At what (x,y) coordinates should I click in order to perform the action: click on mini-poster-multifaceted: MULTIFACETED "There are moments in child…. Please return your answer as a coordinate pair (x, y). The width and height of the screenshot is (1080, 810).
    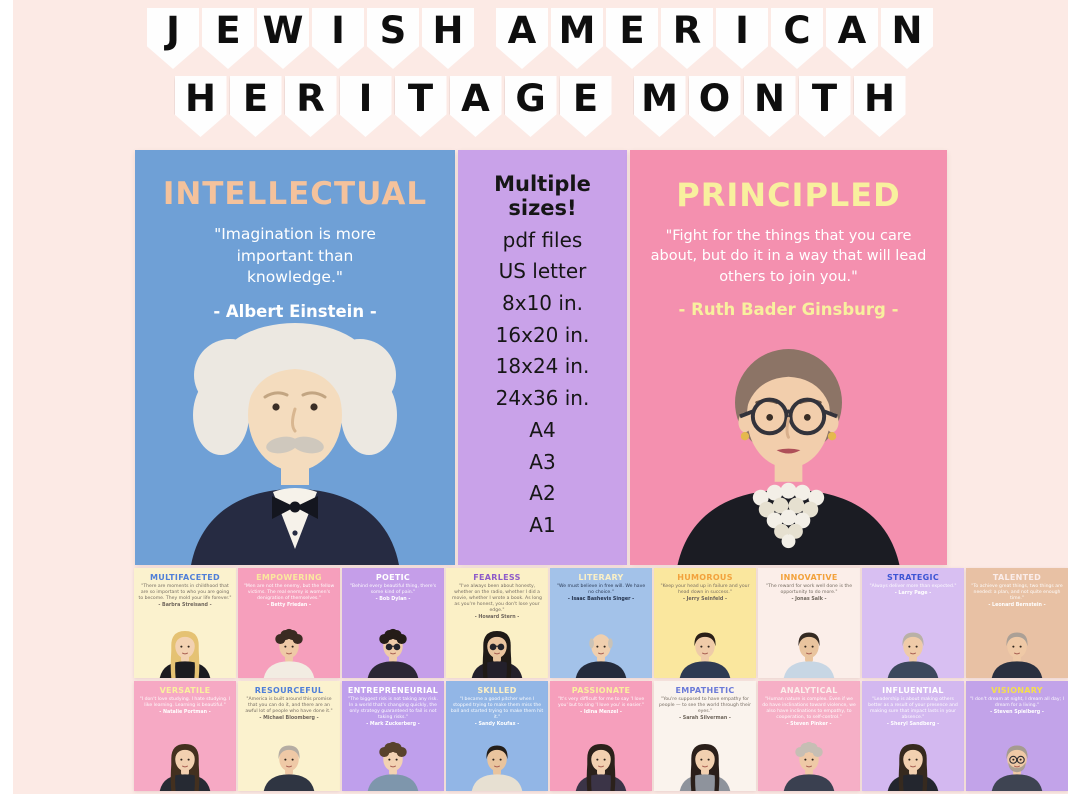
    Looking at the image, I should click on (185, 623).